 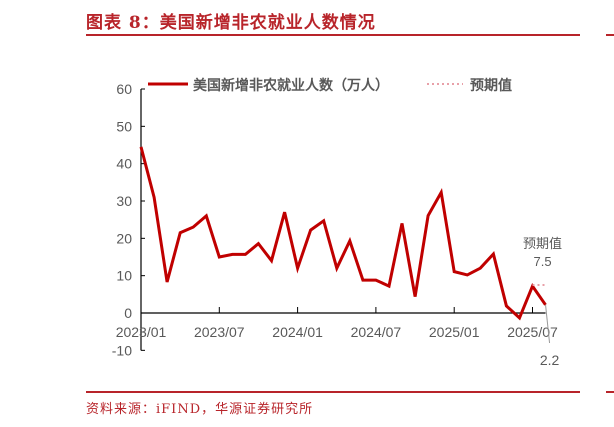 What do you see at coordinates (231, 23) in the screenshot?
I see `chart-title: 图表 8：美国新增非农就业人数情况` at bounding box center [231, 23].